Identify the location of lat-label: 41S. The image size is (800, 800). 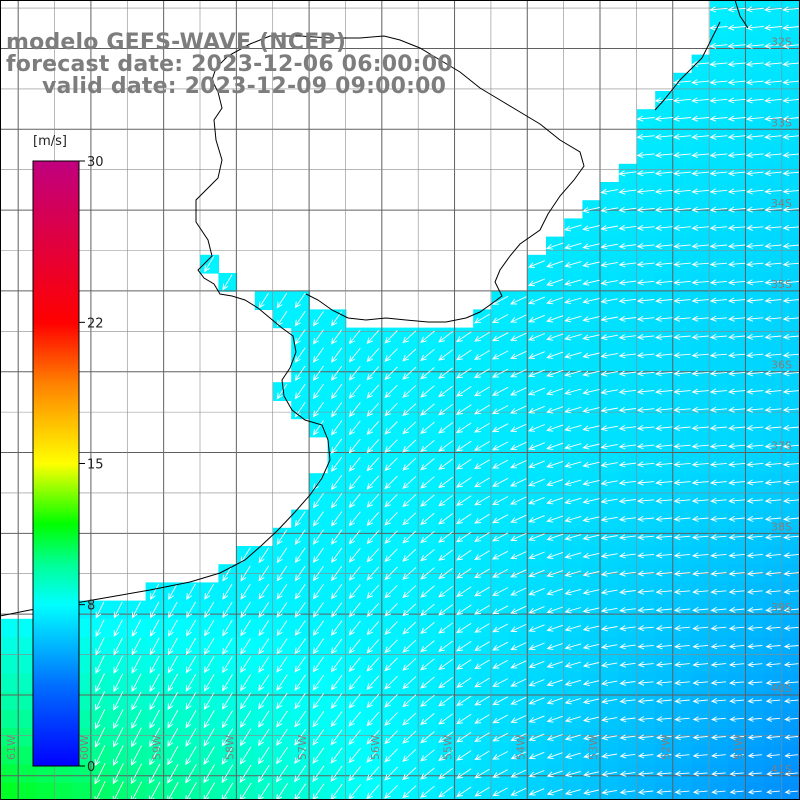
(781, 769).